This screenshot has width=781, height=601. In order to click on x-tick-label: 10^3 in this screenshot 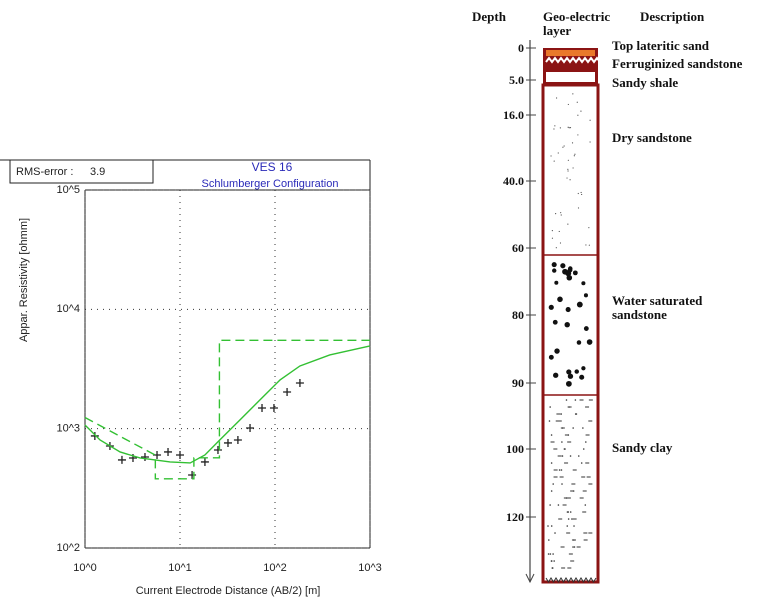, I will do `click(370, 568)`.